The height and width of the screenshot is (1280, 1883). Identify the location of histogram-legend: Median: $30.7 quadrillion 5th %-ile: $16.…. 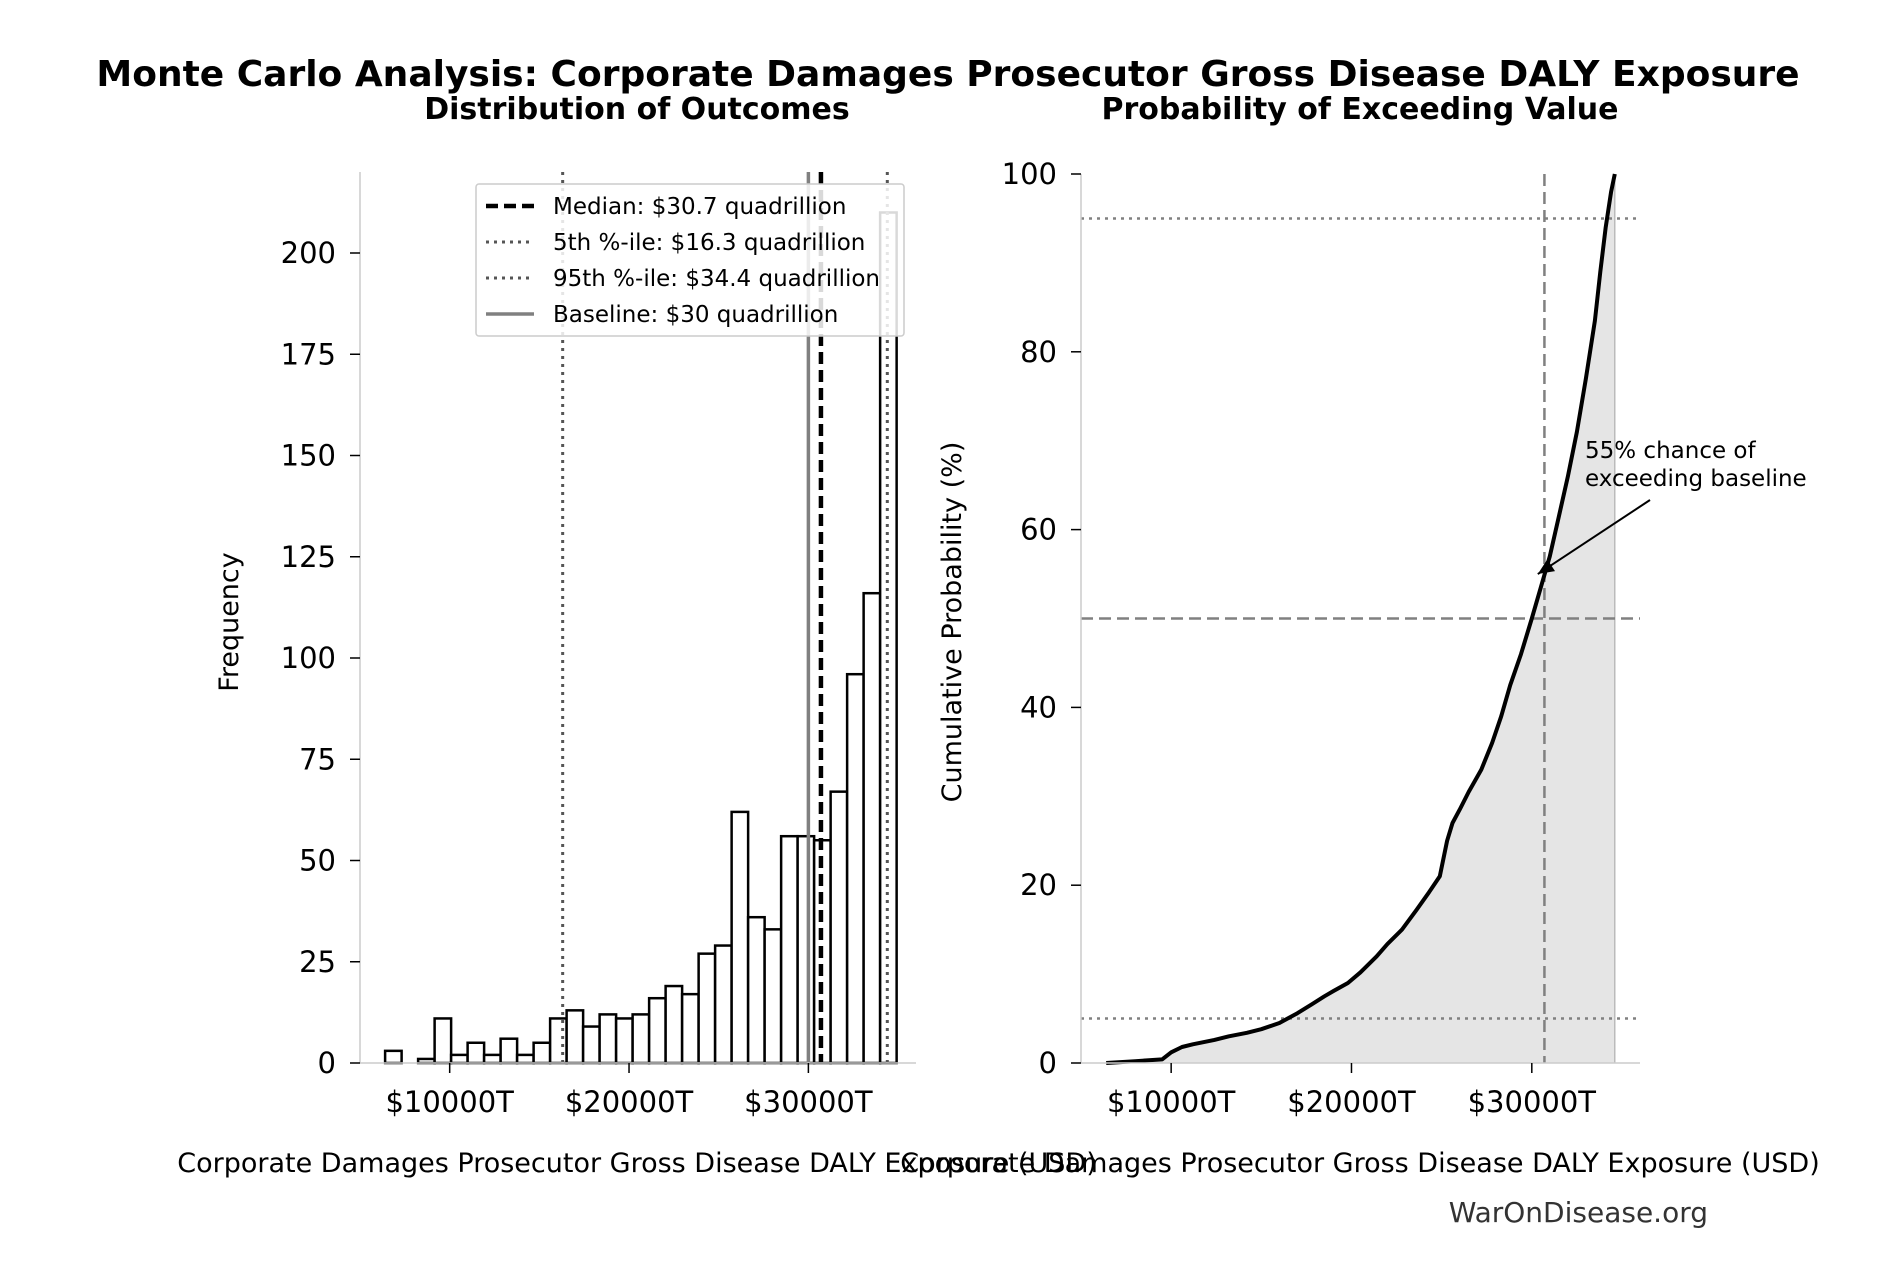
(690, 260).